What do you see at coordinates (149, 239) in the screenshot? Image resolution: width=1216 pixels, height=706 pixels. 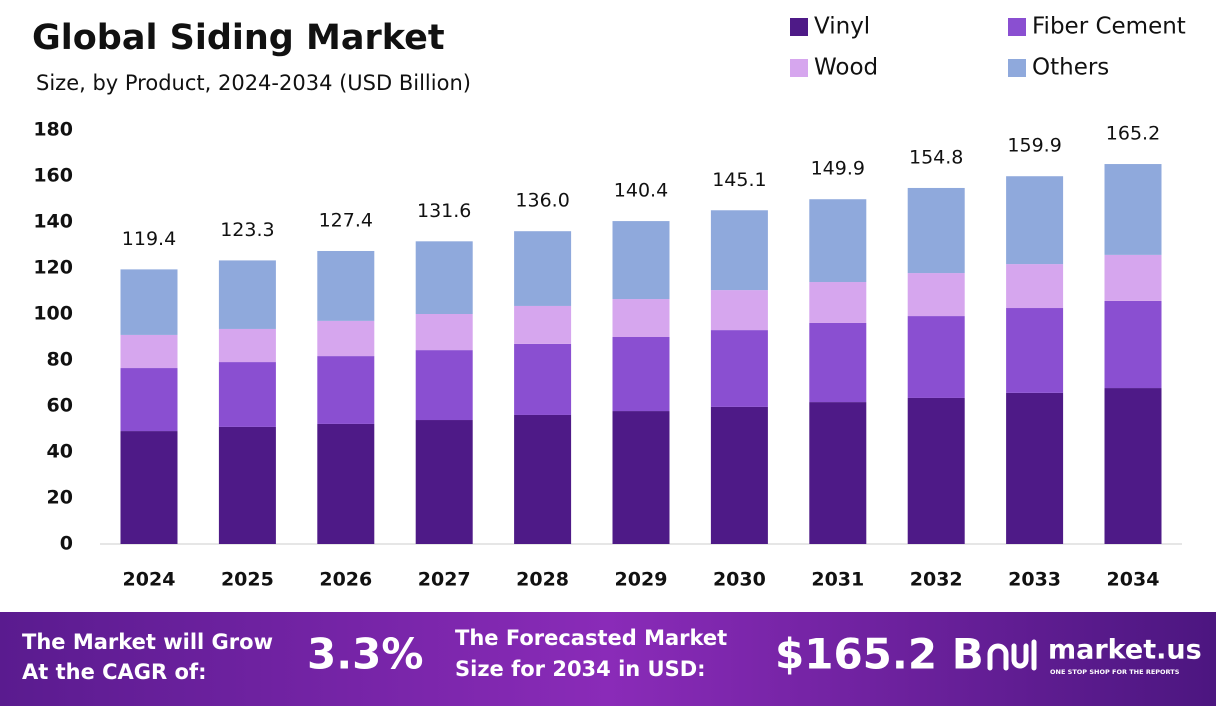 I see `total-label: 119.4` at bounding box center [149, 239].